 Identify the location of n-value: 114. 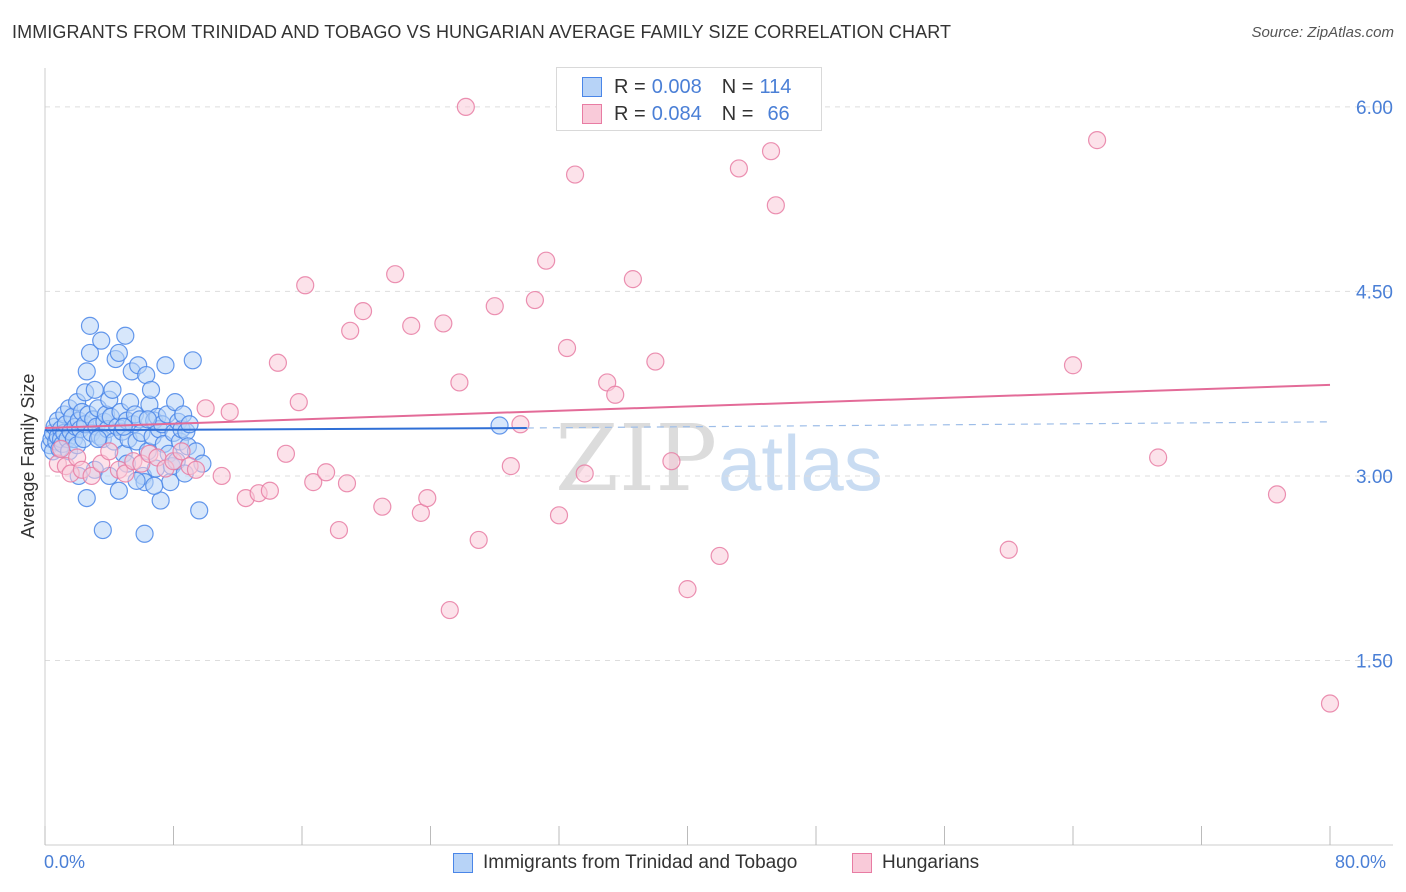
(775, 86).